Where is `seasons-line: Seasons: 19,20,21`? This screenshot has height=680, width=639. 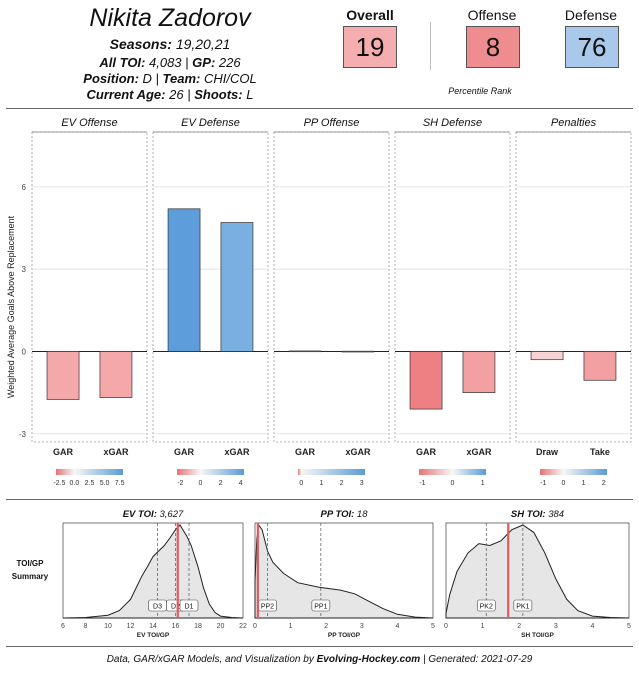 seasons-line: Seasons: 19,20,21 is located at coordinates (170, 44).